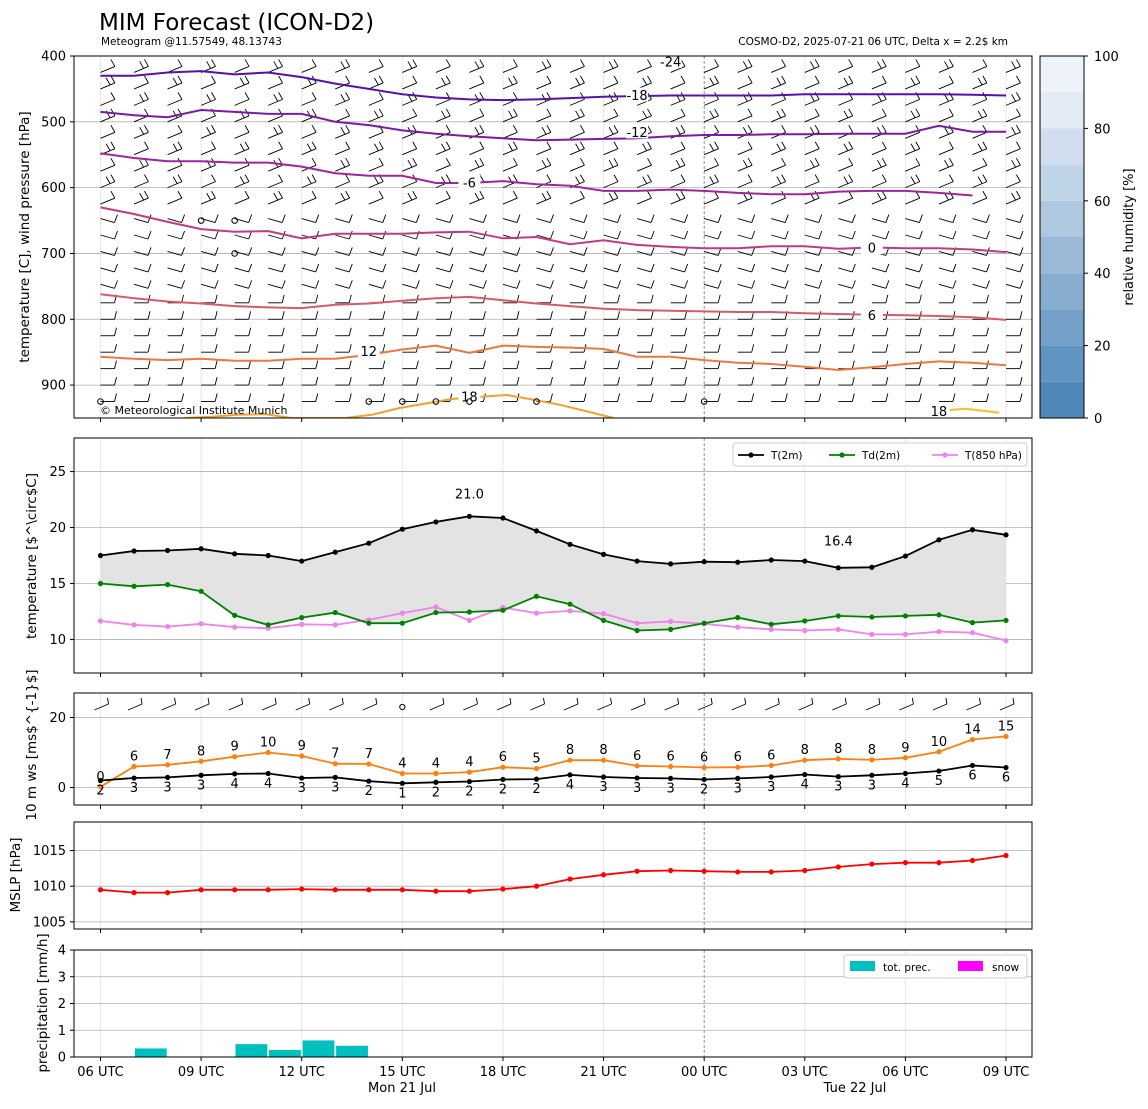  What do you see at coordinates (704, 623) in the screenshot?
I see `td2m-line-marker` at bounding box center [704, 623].